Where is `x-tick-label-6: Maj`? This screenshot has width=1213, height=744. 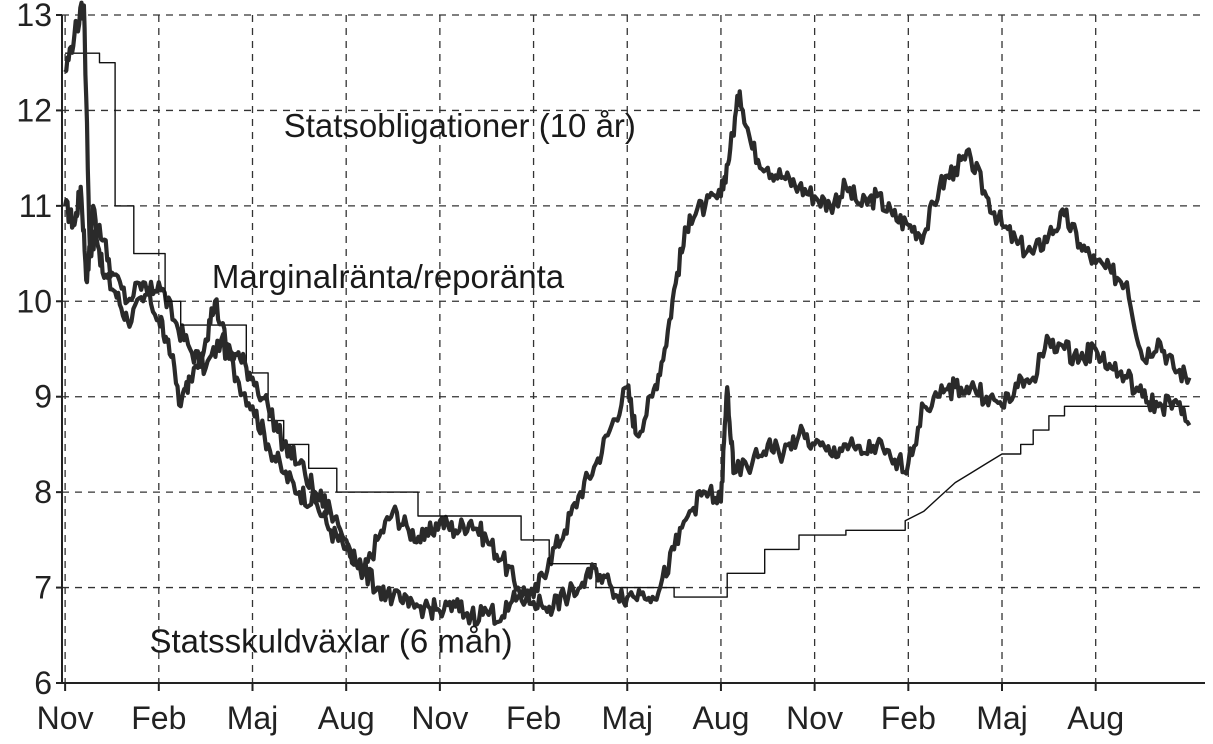
x-tick-label-6: Maj is located at coordinates (627, 718).